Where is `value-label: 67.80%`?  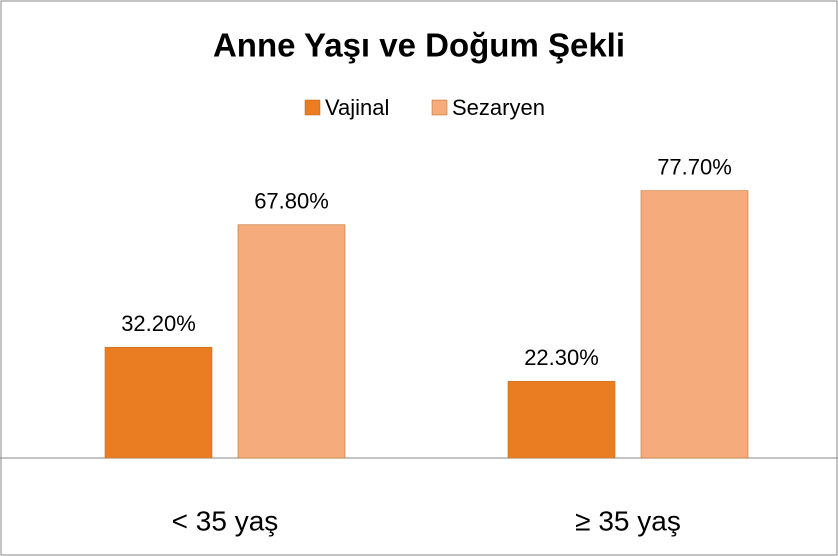
value-label: 67.80% is located at coordinates (291, 201).